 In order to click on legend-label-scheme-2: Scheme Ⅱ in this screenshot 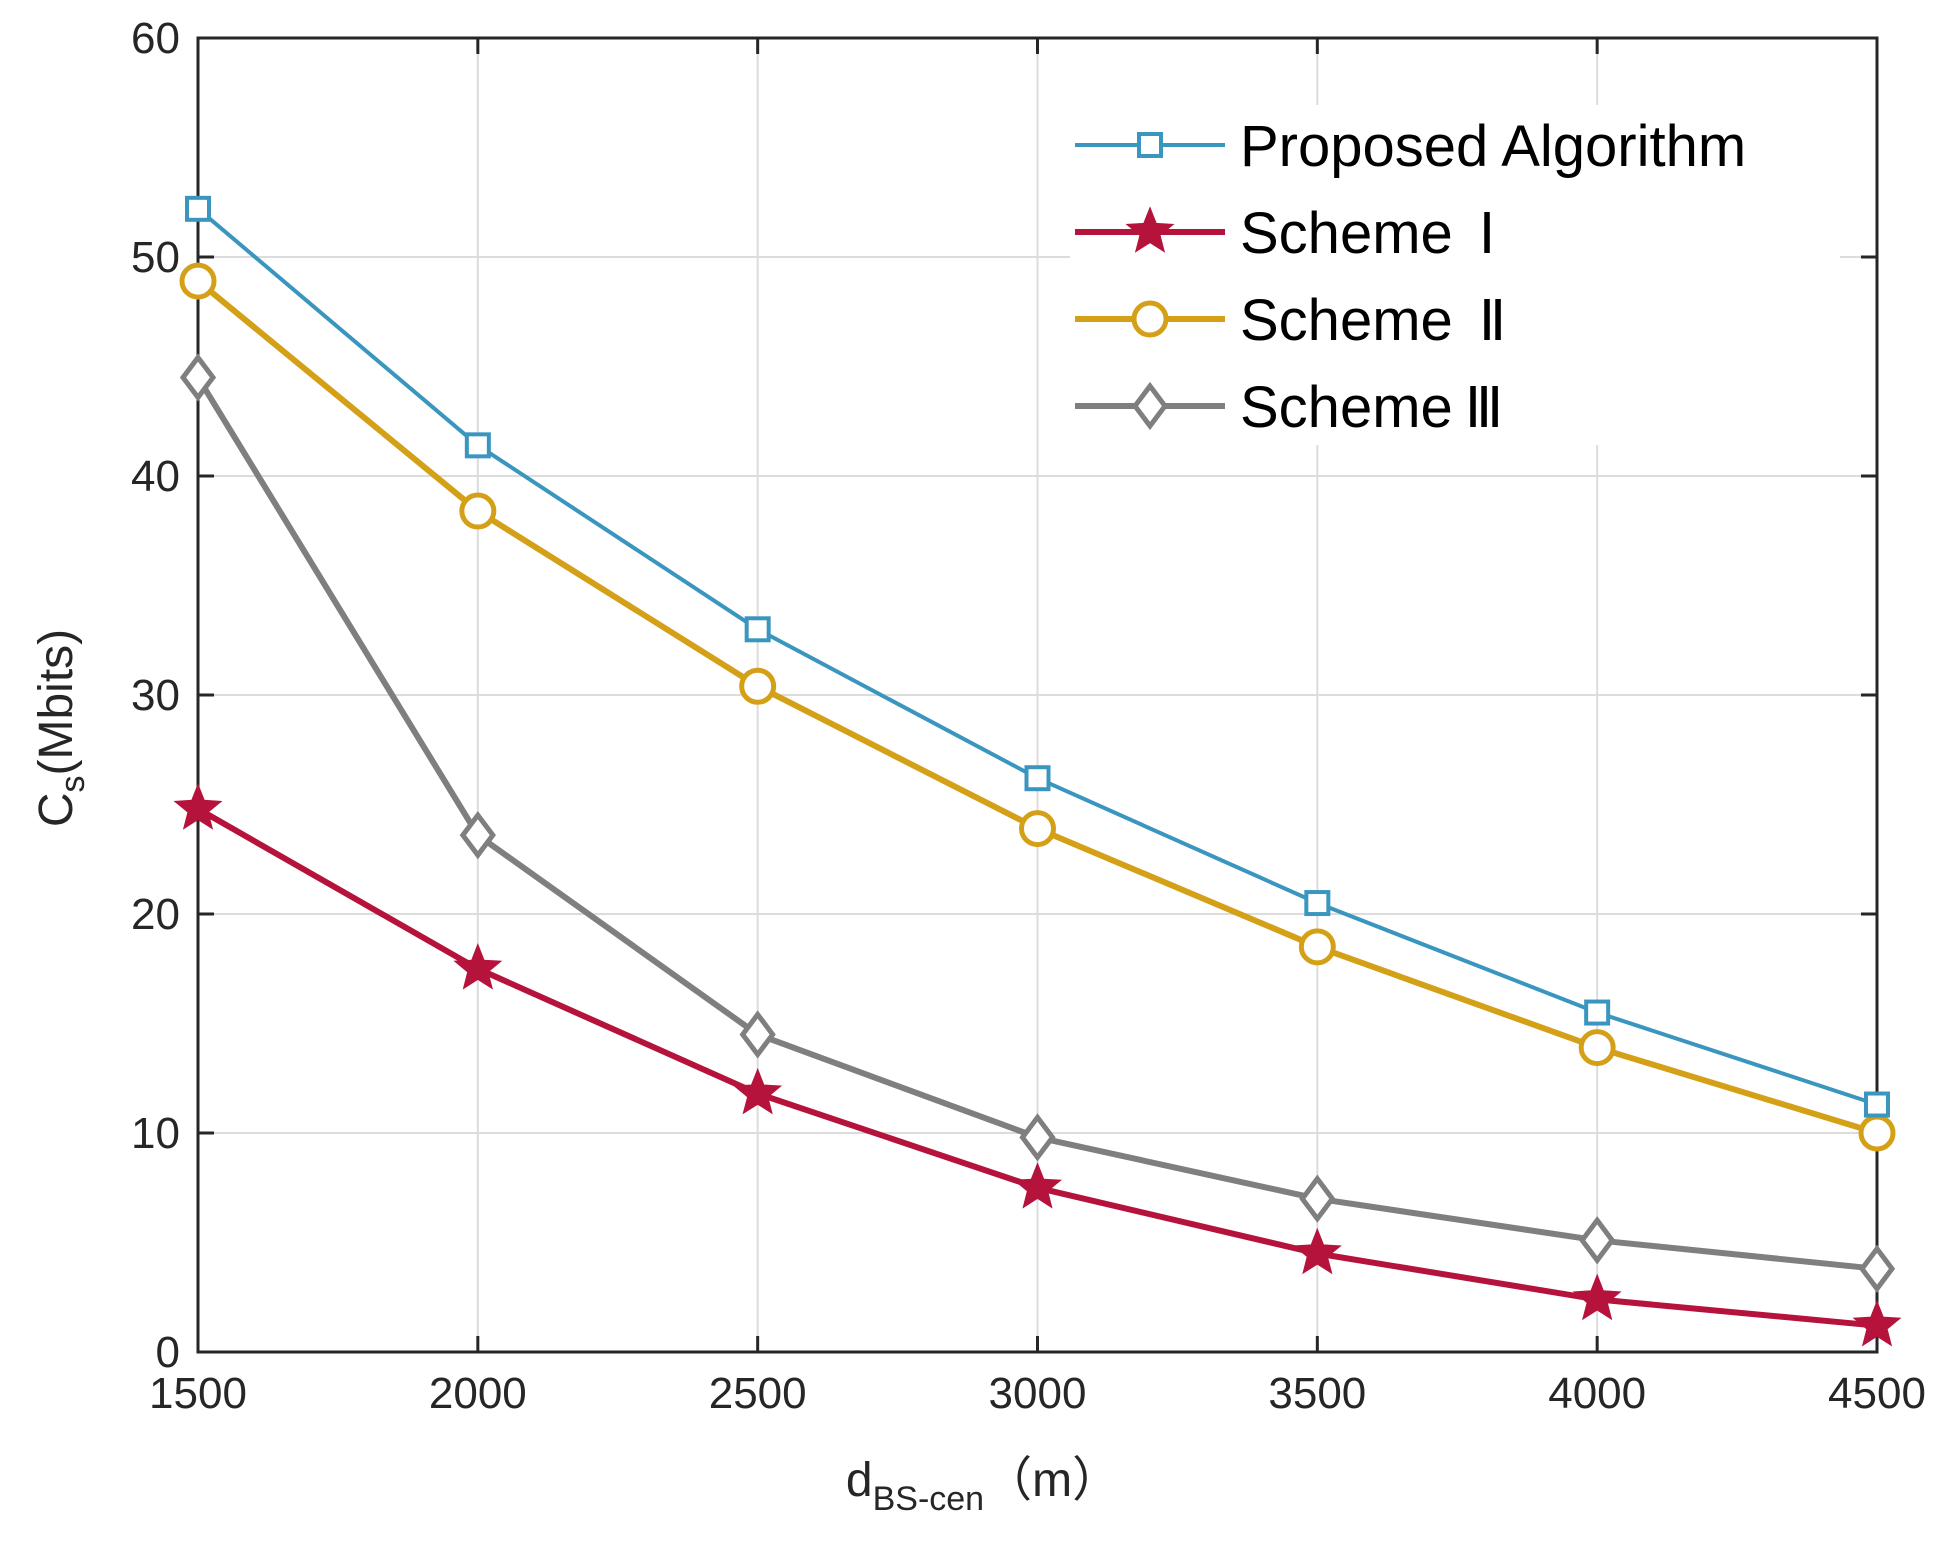, I will do `click(1373, 320)`.